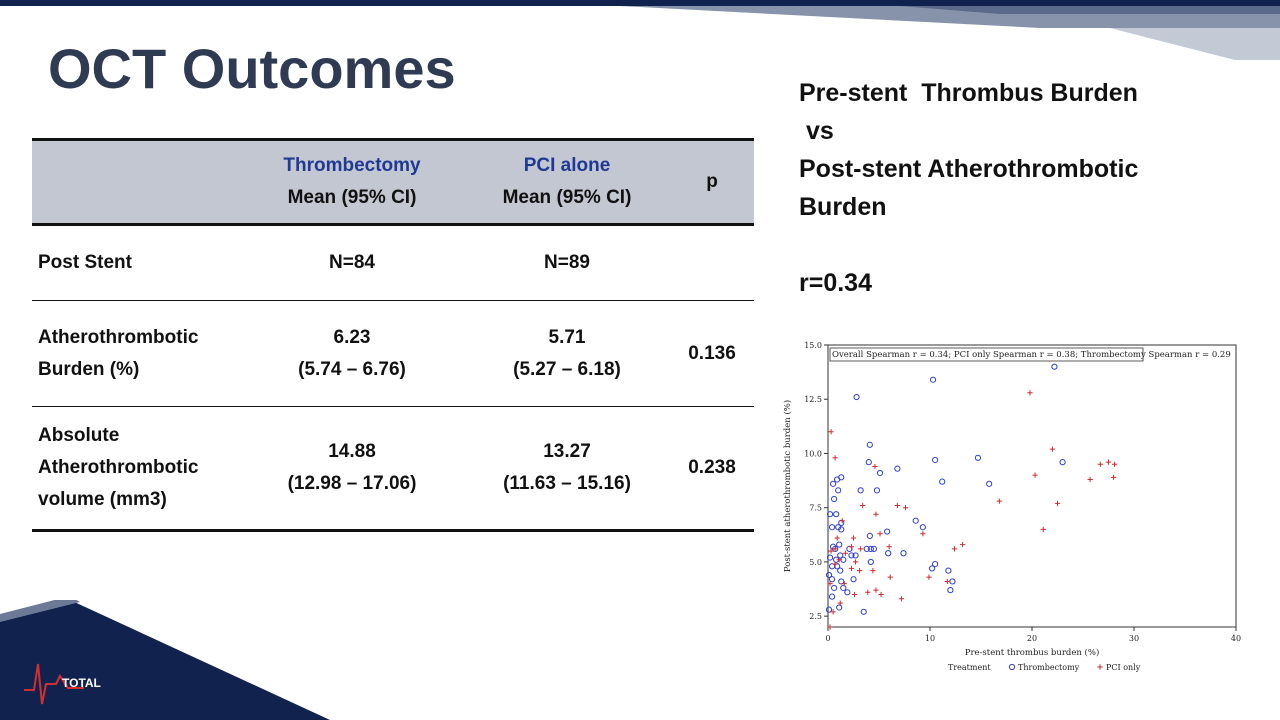 The height and width of the screenshot is (720, 1280). What do you see at coordinates (567, 469) in the screenshot?
I see `pci-cell: 13.27 (11.63 – 15.16)` at bounding box center [567, 469].